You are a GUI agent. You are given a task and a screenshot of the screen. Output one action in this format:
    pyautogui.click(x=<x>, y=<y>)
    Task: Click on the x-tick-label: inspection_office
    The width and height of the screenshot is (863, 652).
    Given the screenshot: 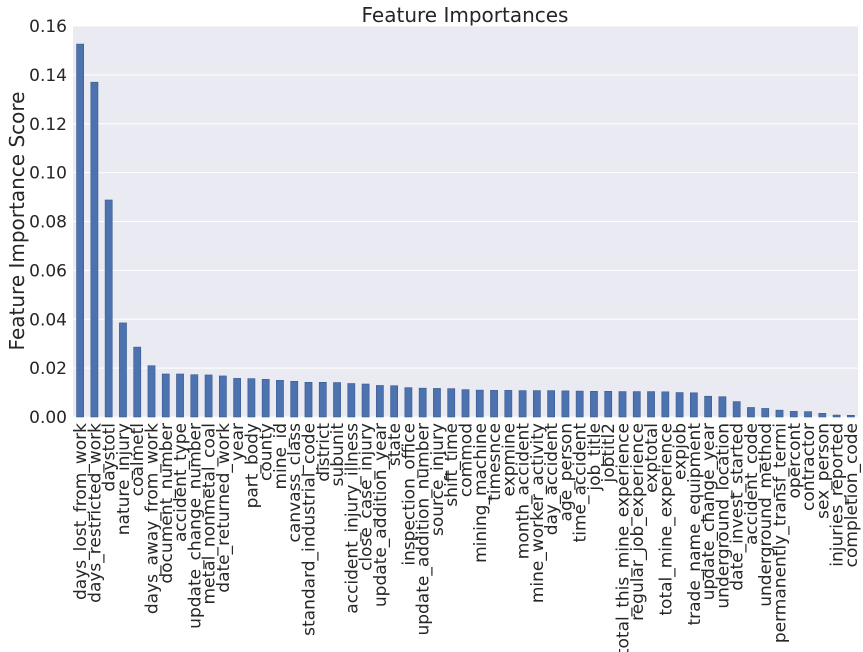 What is the action you would take?
    pyautogui.click(x=409, y=494)
    